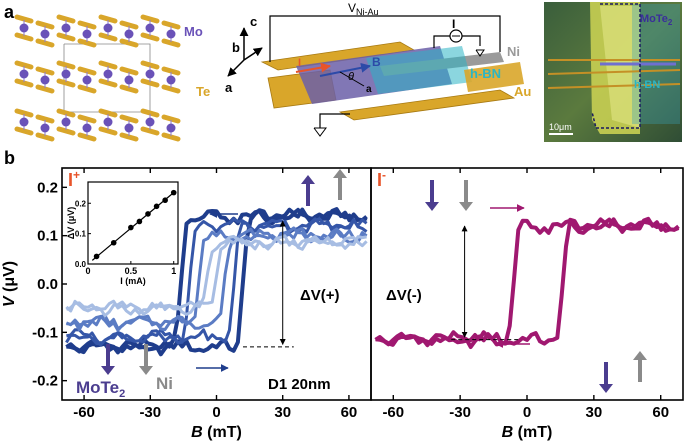 The height and width of the screenshot is (446, 685). I want to click on inset-y-tick-label: 0.1, so click(81, 234).